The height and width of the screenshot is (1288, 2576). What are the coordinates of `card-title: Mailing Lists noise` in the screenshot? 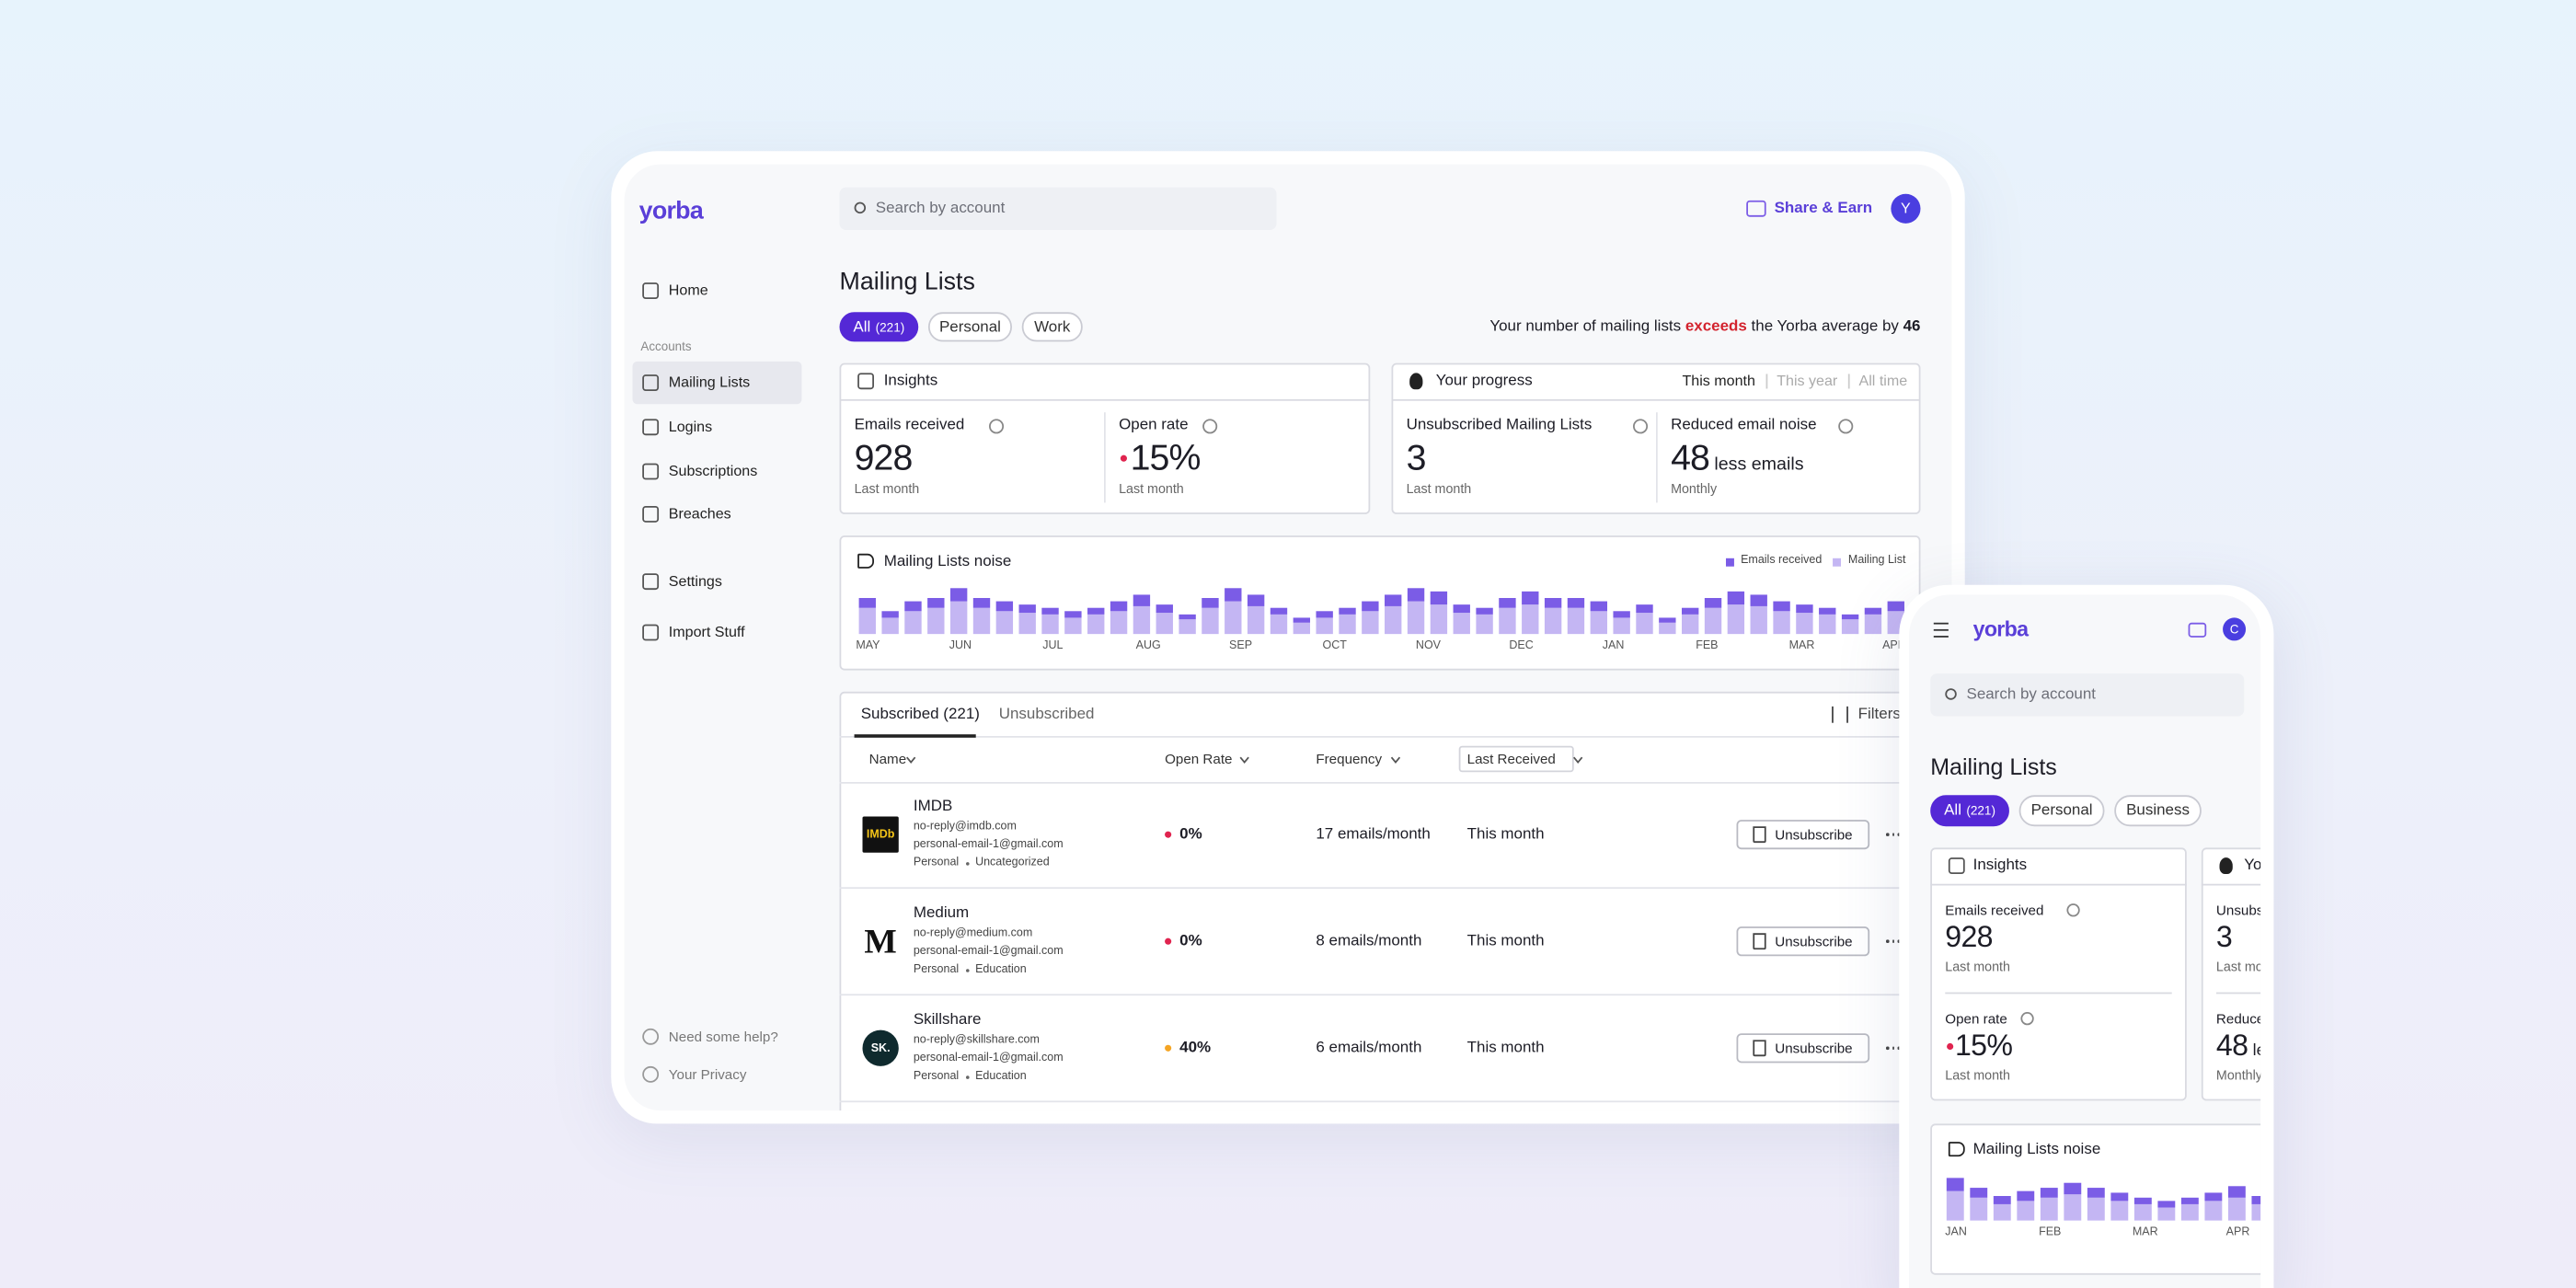 It's located at (2036, 1149).